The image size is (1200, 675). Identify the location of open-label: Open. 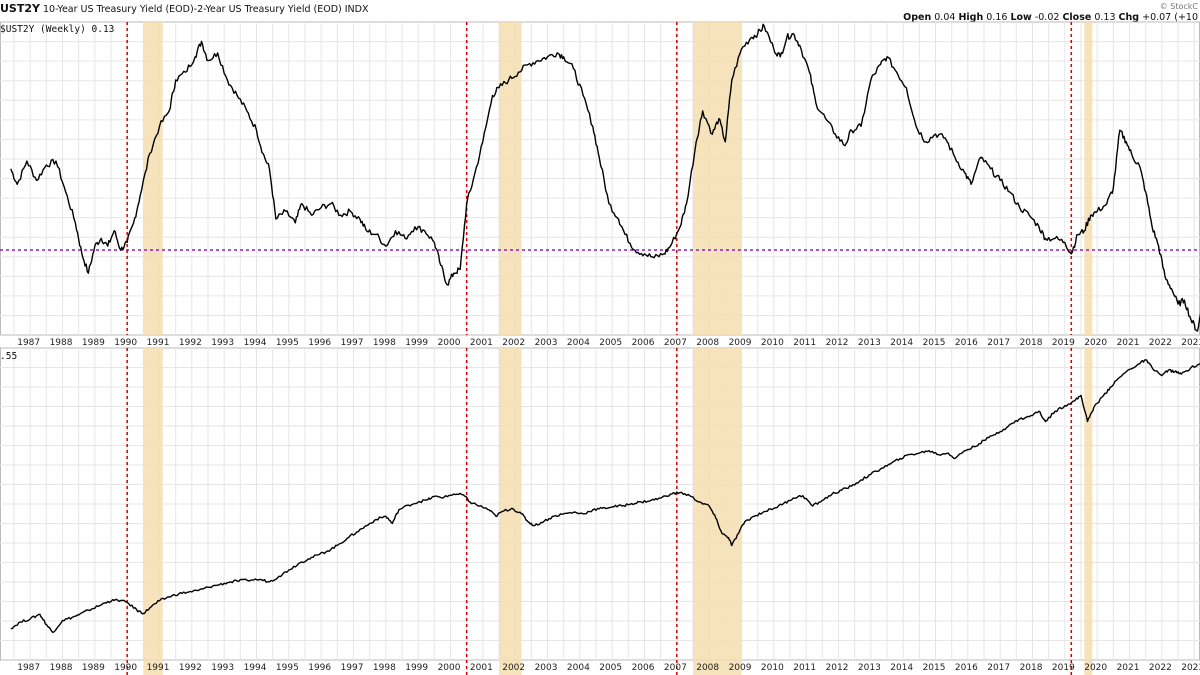
(917, 17).